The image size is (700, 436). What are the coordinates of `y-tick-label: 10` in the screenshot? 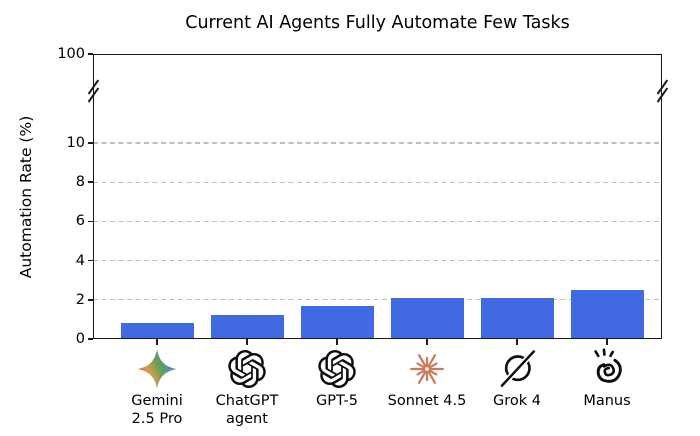 It's located at (75, 143).